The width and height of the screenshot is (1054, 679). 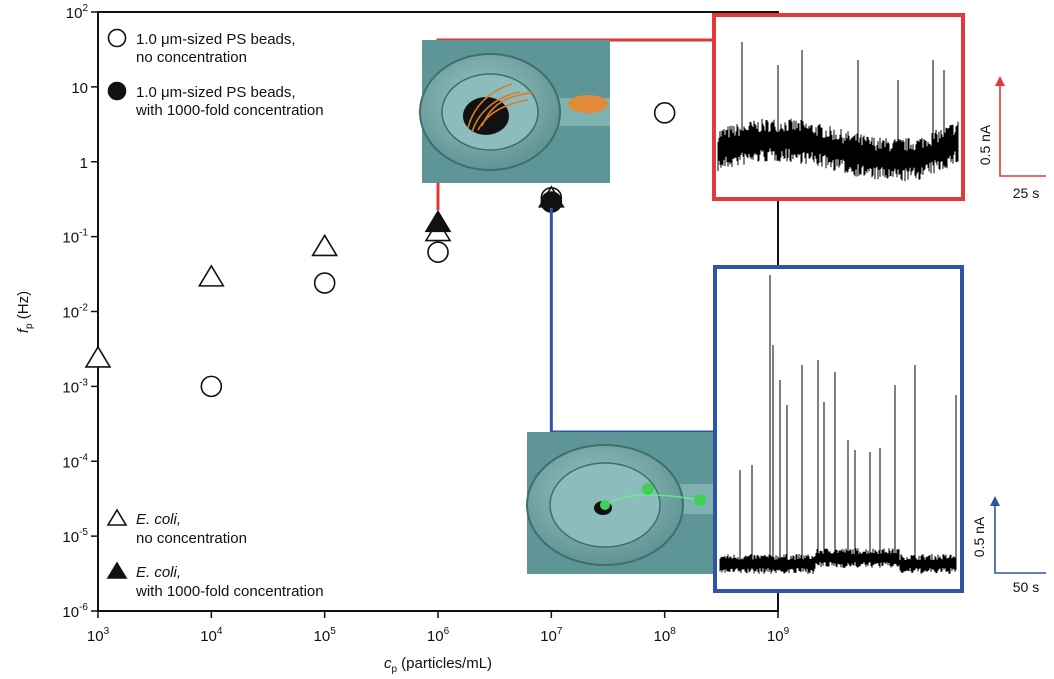 I want to click on red-scale-current: 0.5 nA, so click(x=985, y=144).